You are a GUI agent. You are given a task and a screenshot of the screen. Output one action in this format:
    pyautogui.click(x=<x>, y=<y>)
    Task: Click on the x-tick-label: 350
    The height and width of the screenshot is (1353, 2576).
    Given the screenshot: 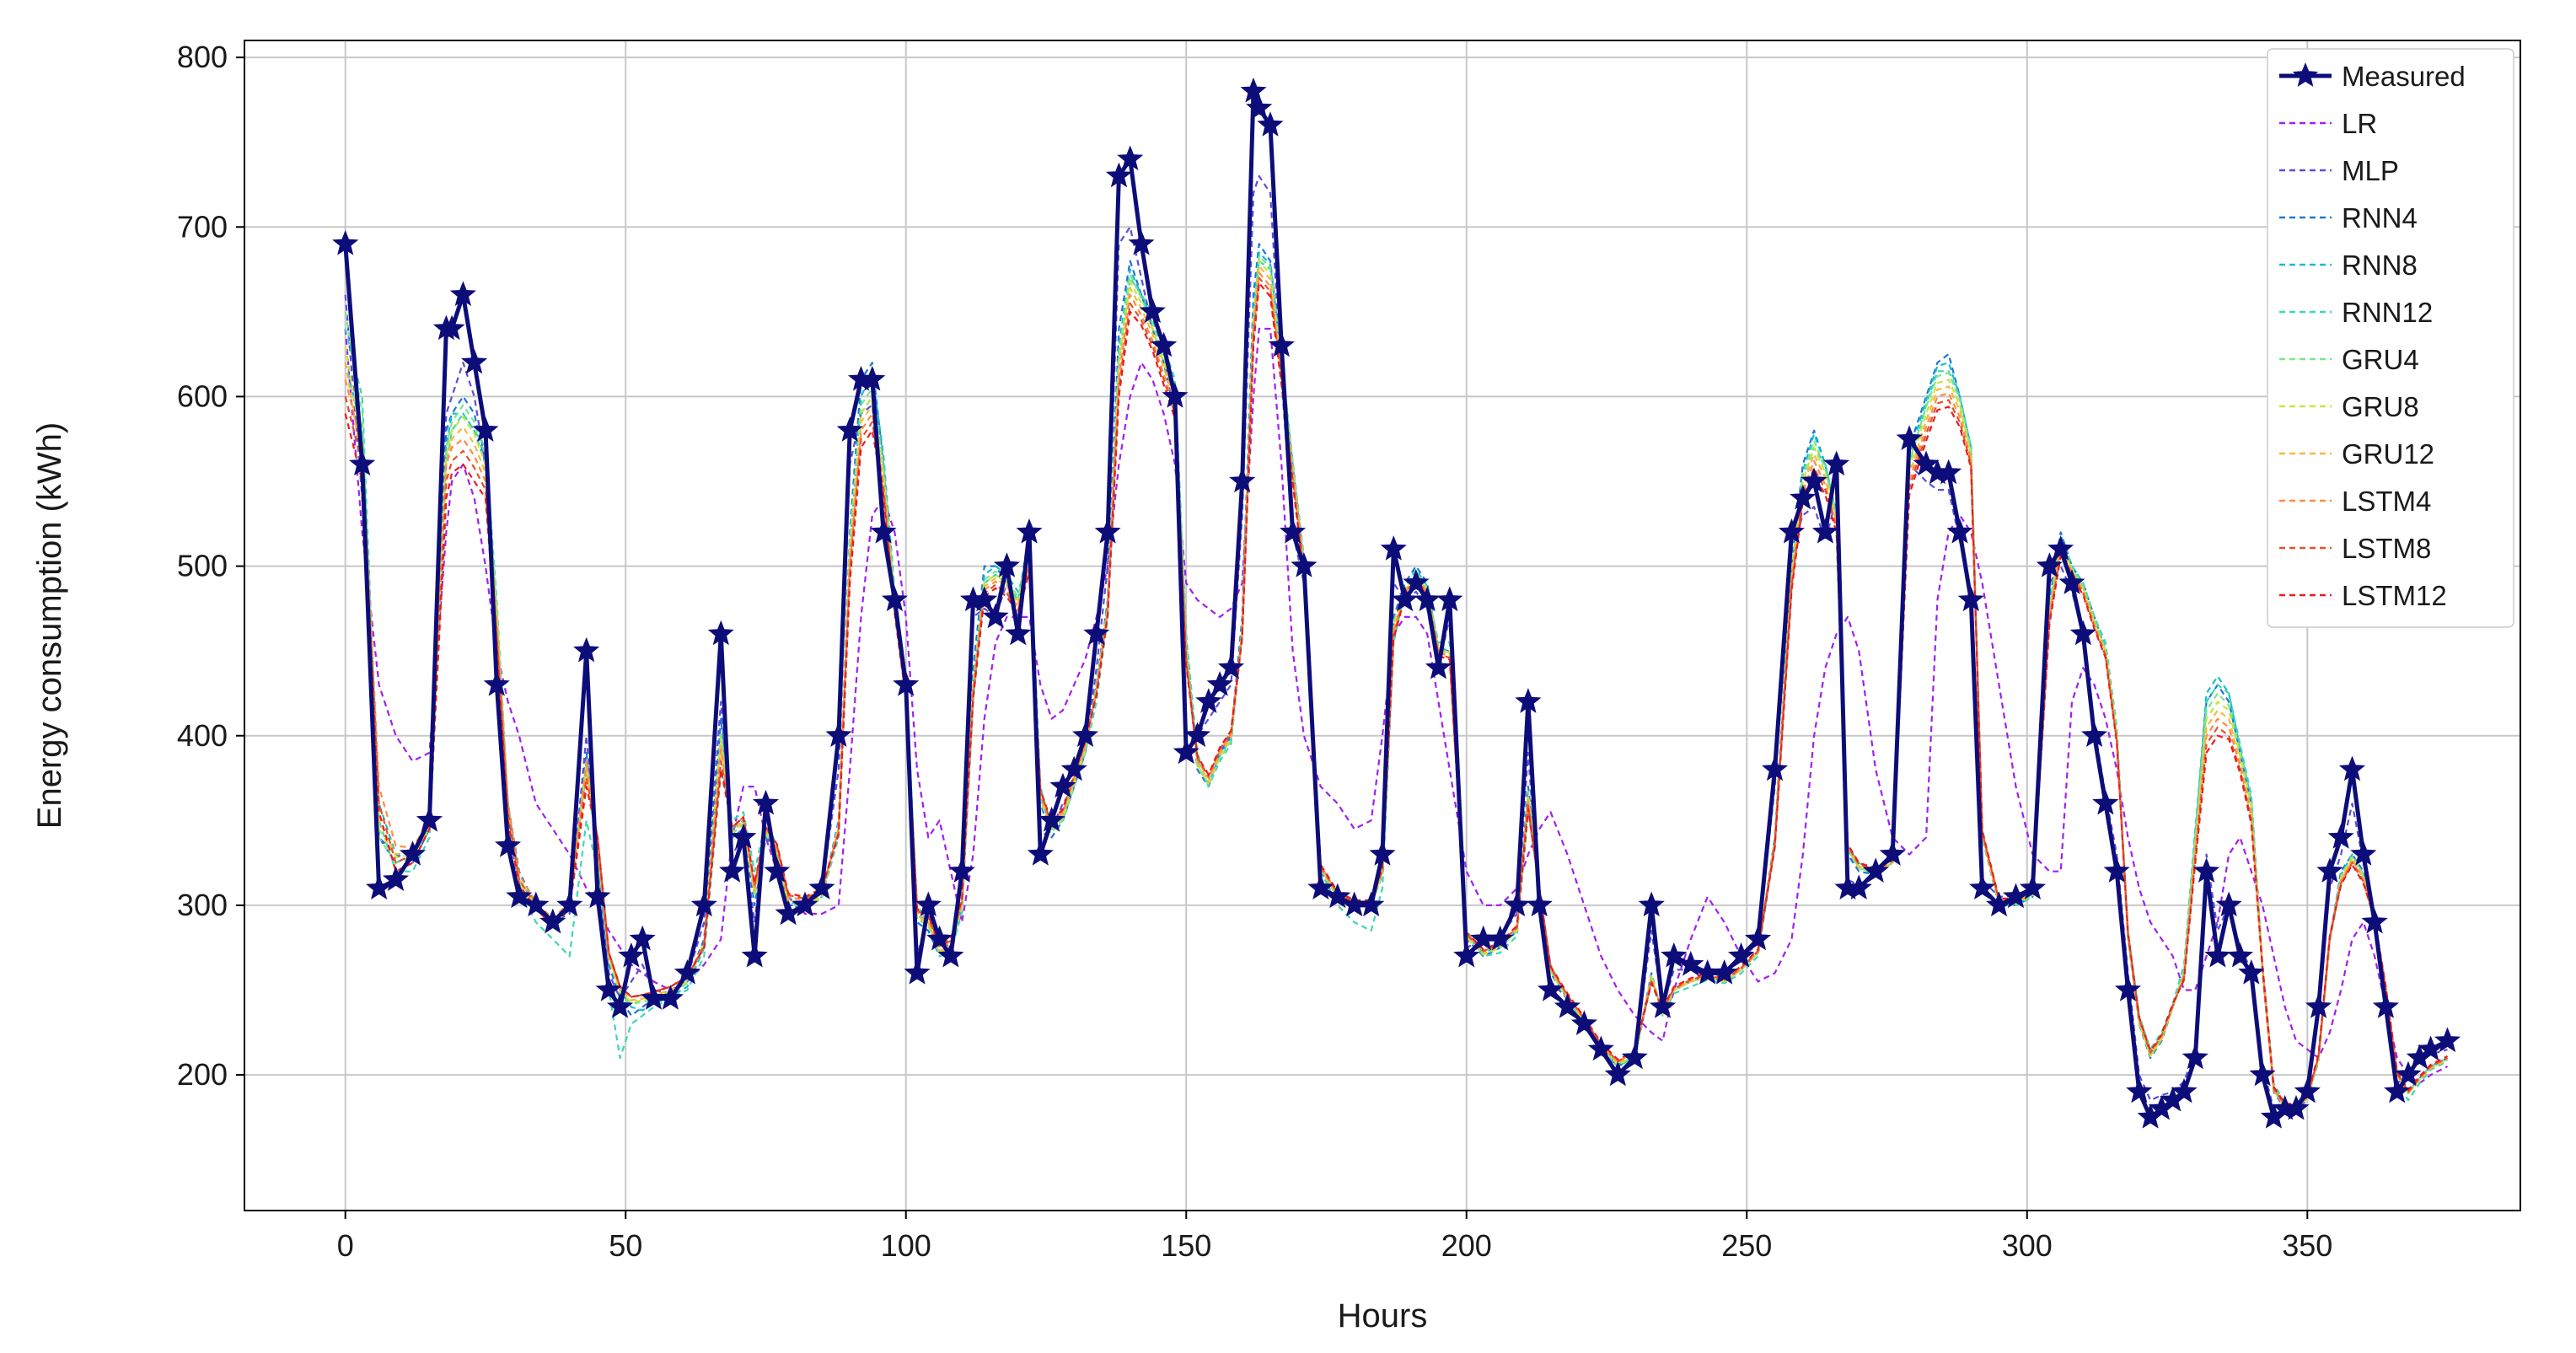 What is the action you would take?
    pyautogui.click(x=2307, y=1245)
    